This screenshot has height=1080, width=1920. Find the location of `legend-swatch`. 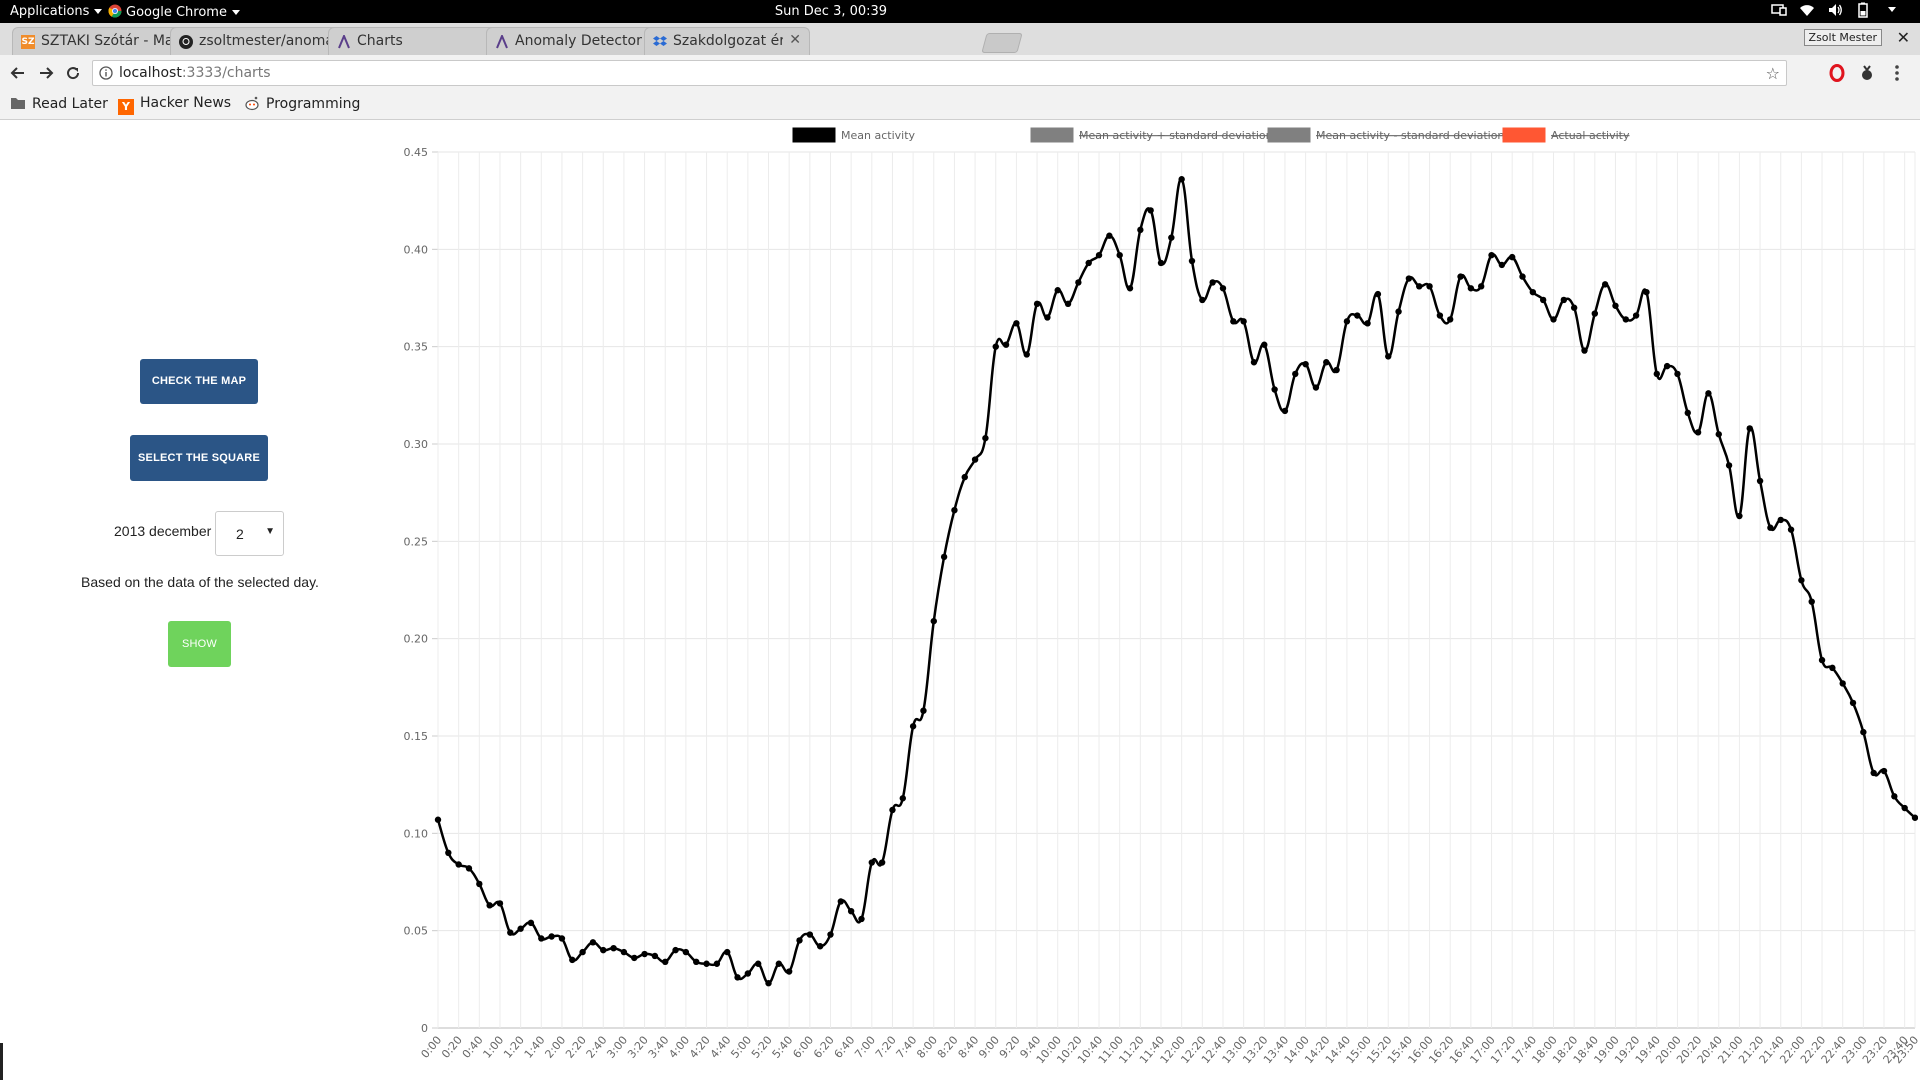

legend-swatch is located at coordinates (1289, 135).